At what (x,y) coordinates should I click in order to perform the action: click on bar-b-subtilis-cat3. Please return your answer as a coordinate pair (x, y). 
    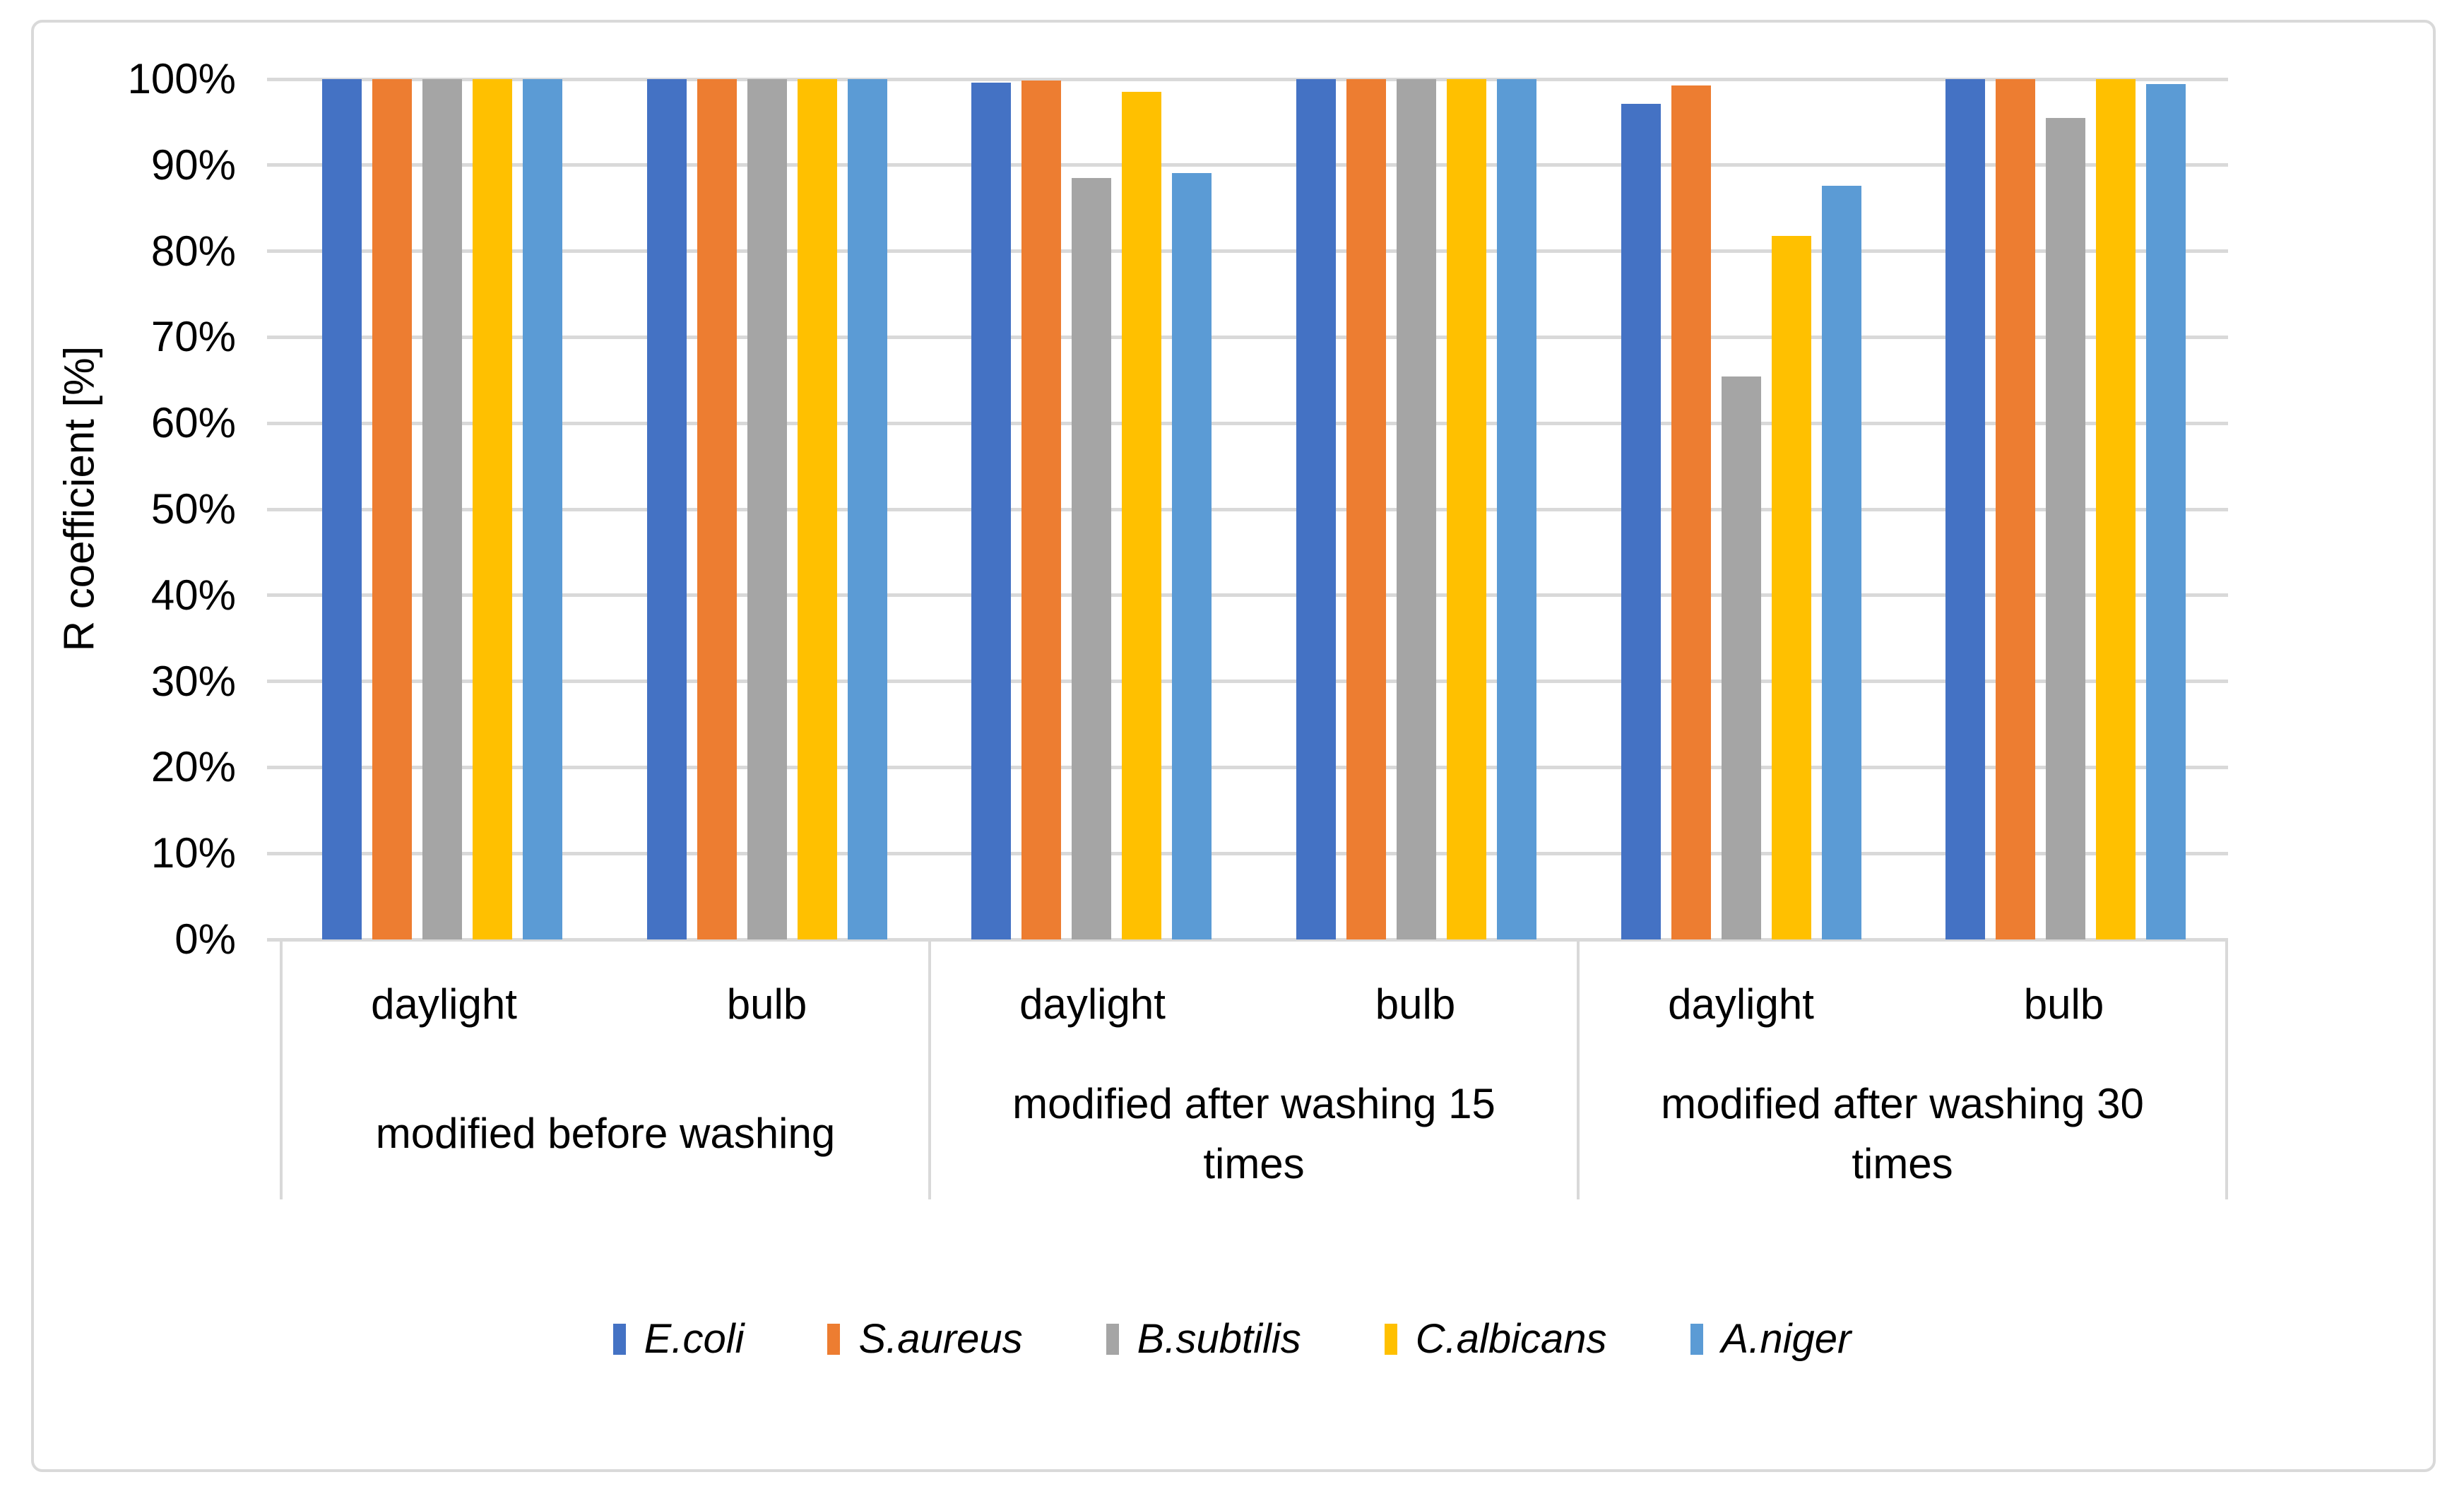
    Looking at the image, I should click on (1416, 509).